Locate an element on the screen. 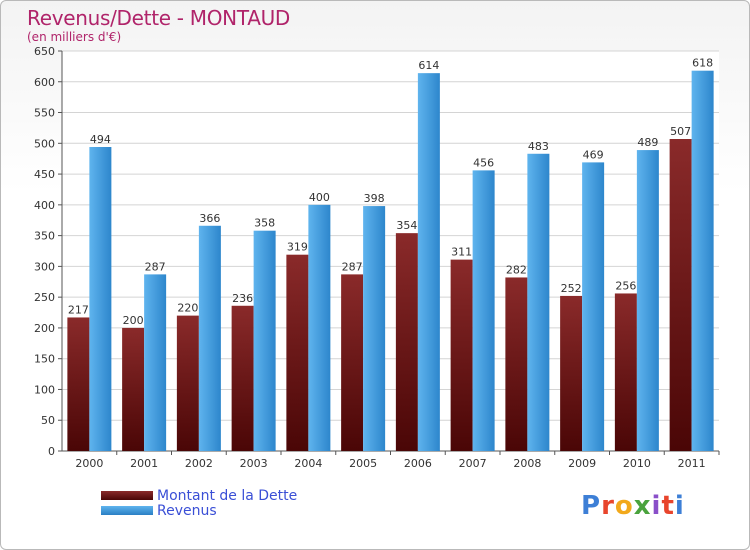 The height and width of the screenshot is (550, 750). y-tick-label: 150 is located at coordinates (44, 359).